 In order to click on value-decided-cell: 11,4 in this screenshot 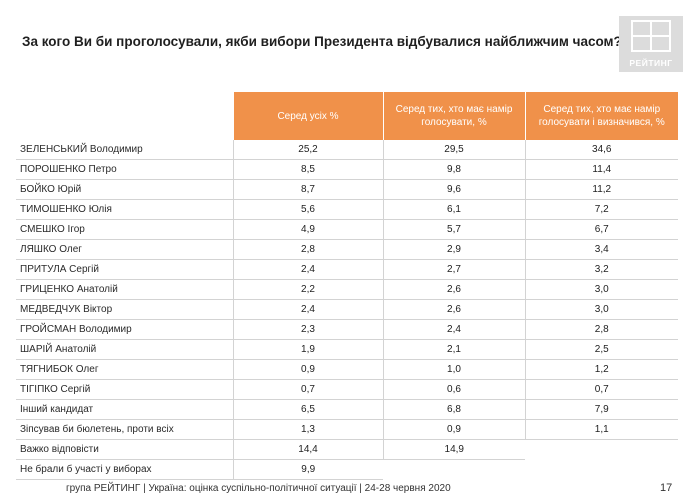, I will do `click(601, 169)`.